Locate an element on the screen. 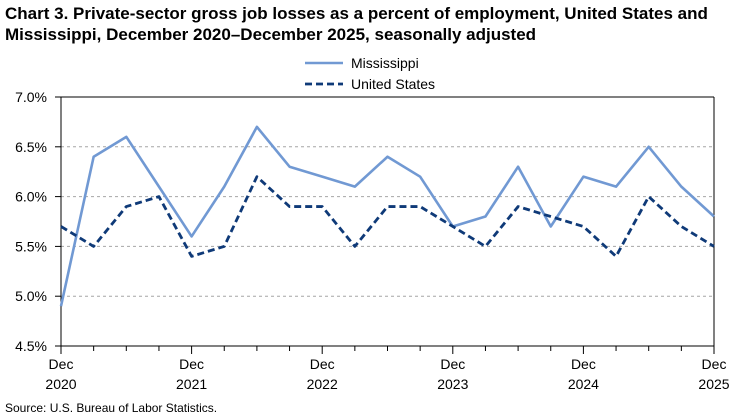 The height and width of the screenshot is (420, 751). y-tick-label: 7.0% is located at coordinates (31, 97).